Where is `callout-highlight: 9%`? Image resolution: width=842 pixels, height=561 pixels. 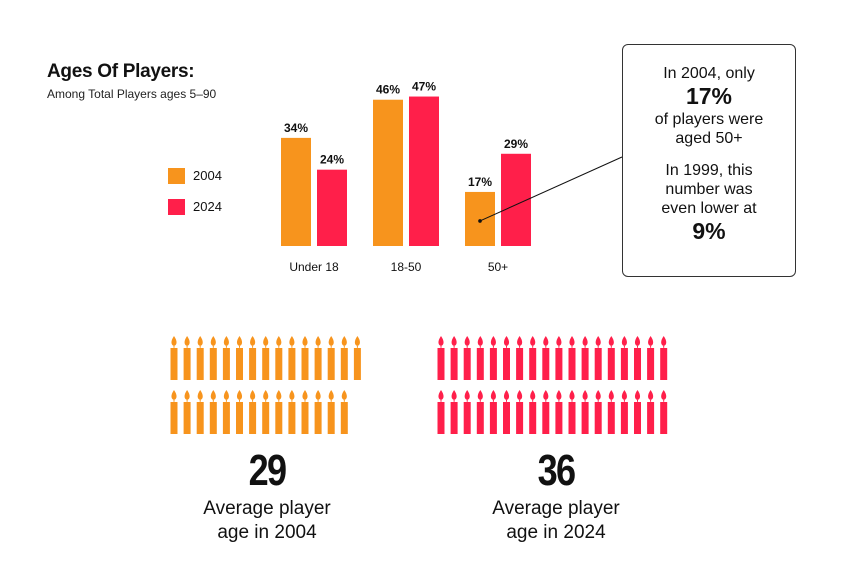 callout-highlight: 9% is located at coordinates (709, 231).